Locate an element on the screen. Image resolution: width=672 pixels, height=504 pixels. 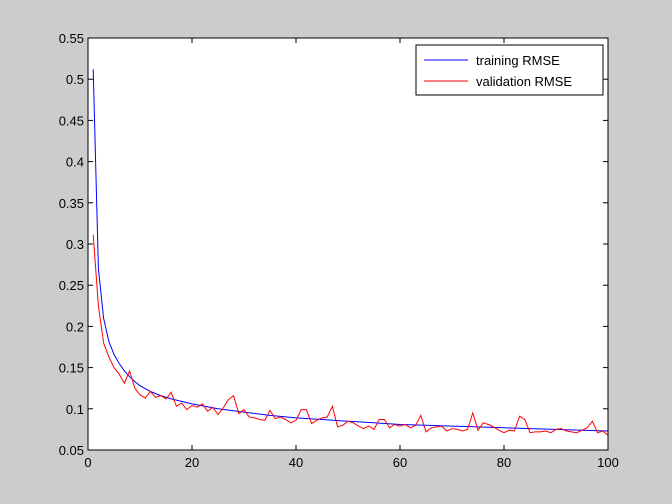
legend: training RMSE validation RMSE is located at coordinates (509, 70).